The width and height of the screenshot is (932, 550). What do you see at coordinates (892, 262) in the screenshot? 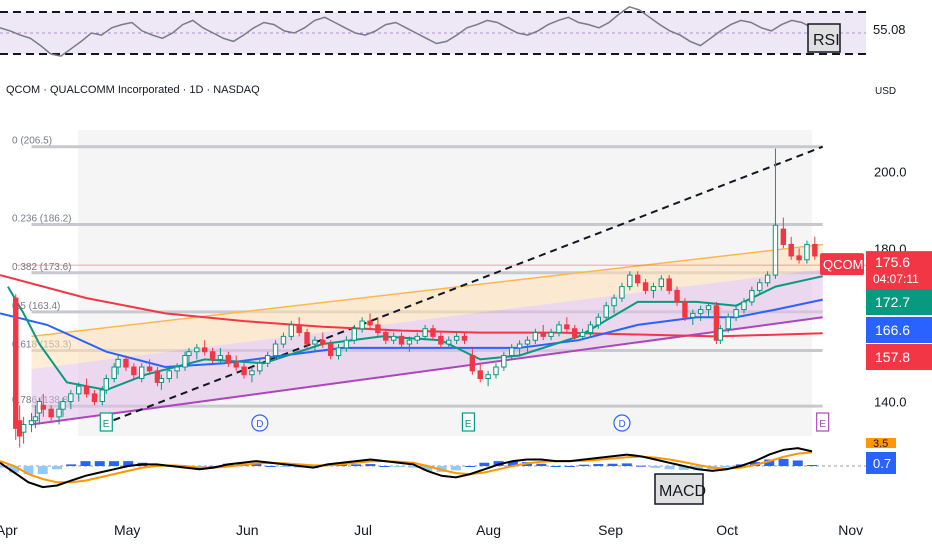
I see `current-price-value: 175.6` at bounding box center [892, 262].